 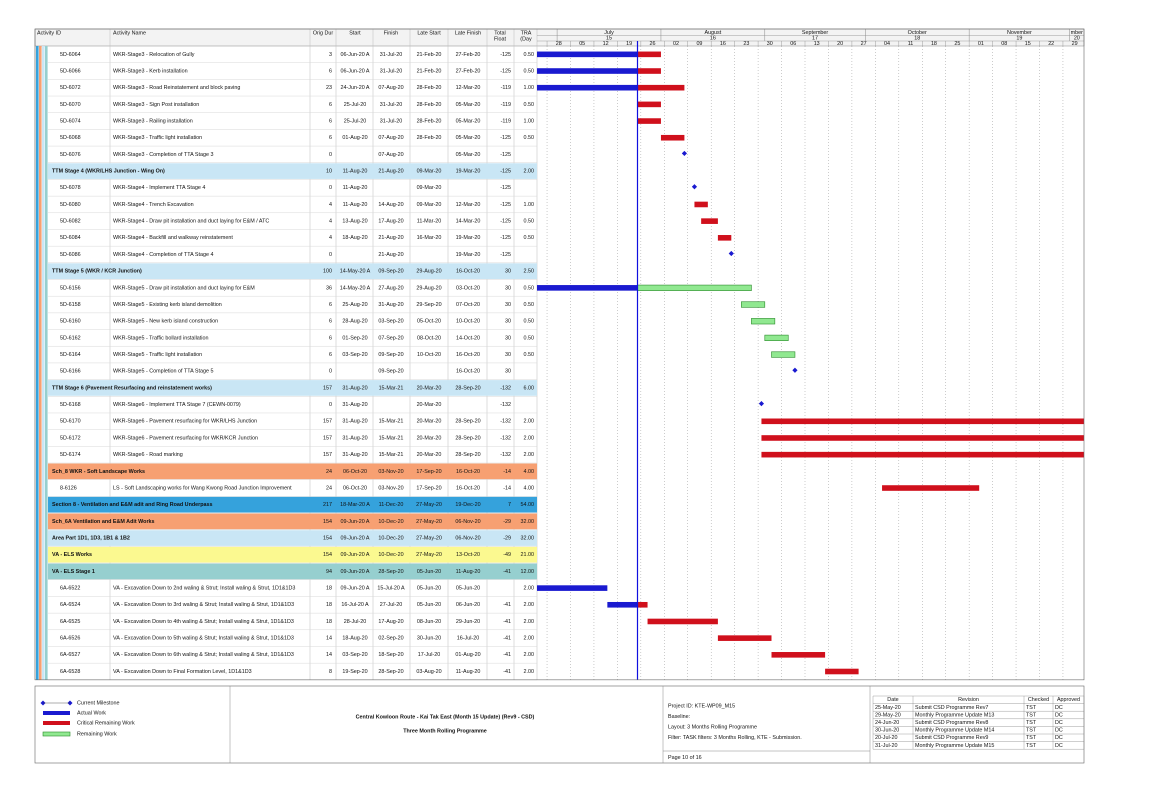 I want to click on cell: 0.50, so click(x=529, y=238).